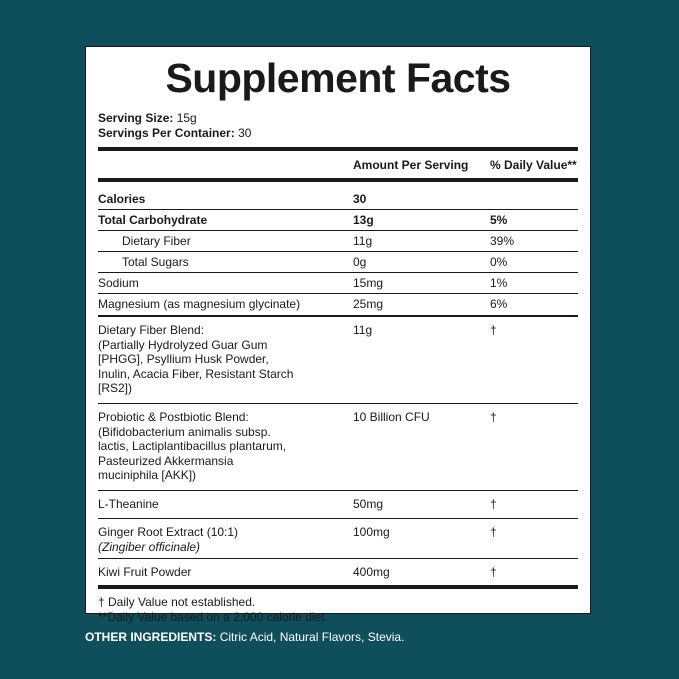 The image size is (679, 679). What do you see at coordinates (499, 220) in the screenshot?
I see `nutrient-dv: 5%` at bounding box center [499, 220].